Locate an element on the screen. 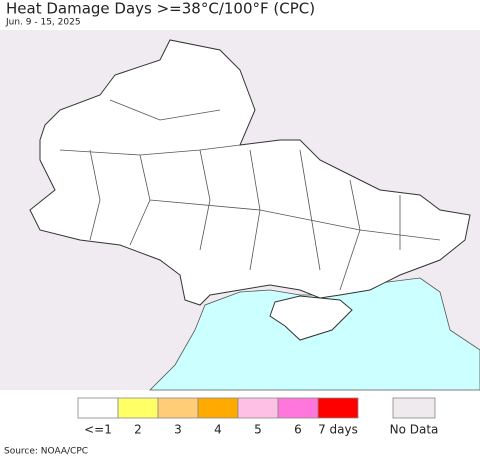 The width and height of the screenshot is (480, 460). legend-label: 4 is located at coordinates (218, 430).